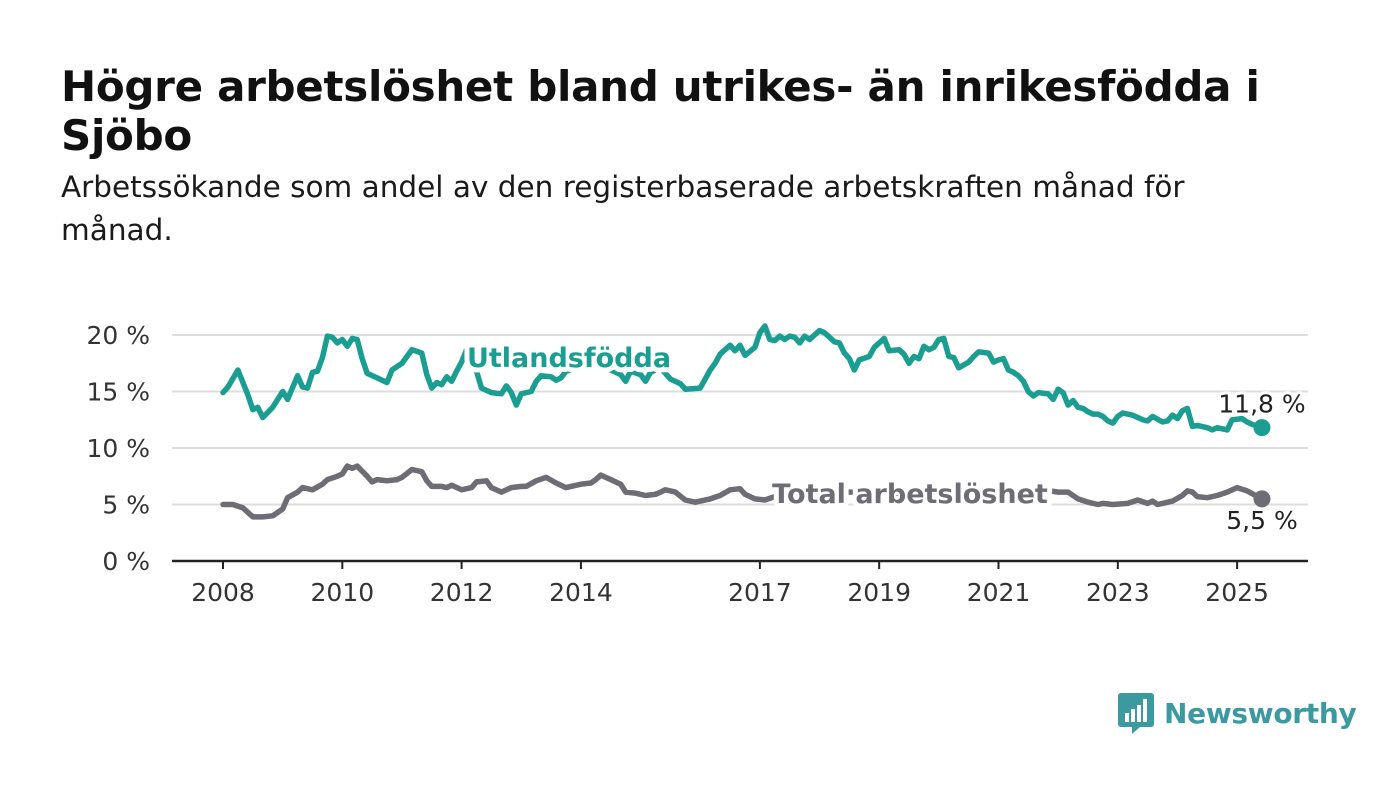 This screenshot has width=1400, height=794. I want to click on x-tick-label: 2019, so click(879, 592).